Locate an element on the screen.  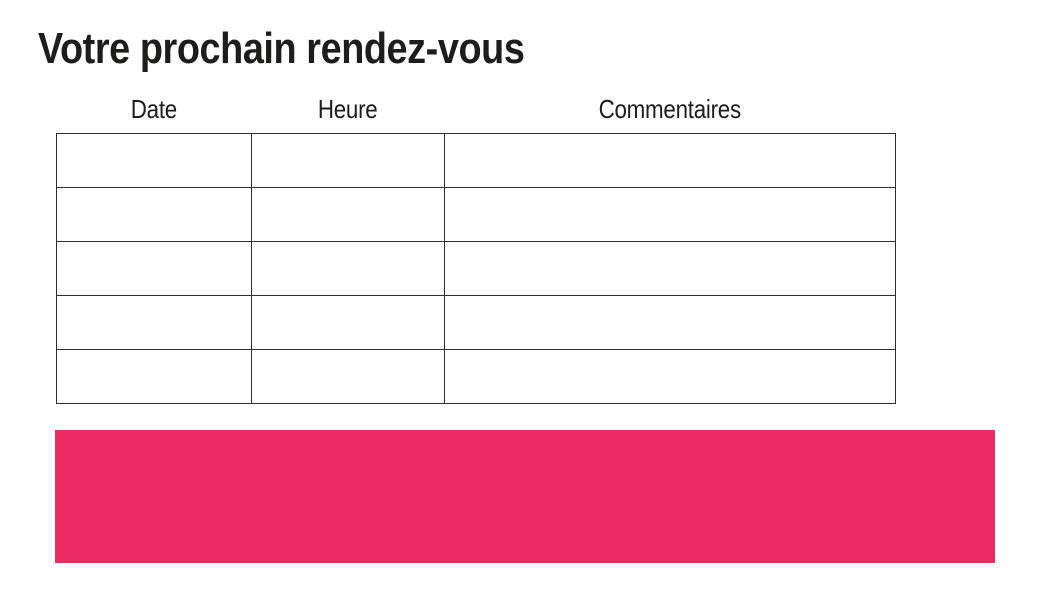
table-header-row: Date Heure Commentaires is located at coordinates (475, 109).